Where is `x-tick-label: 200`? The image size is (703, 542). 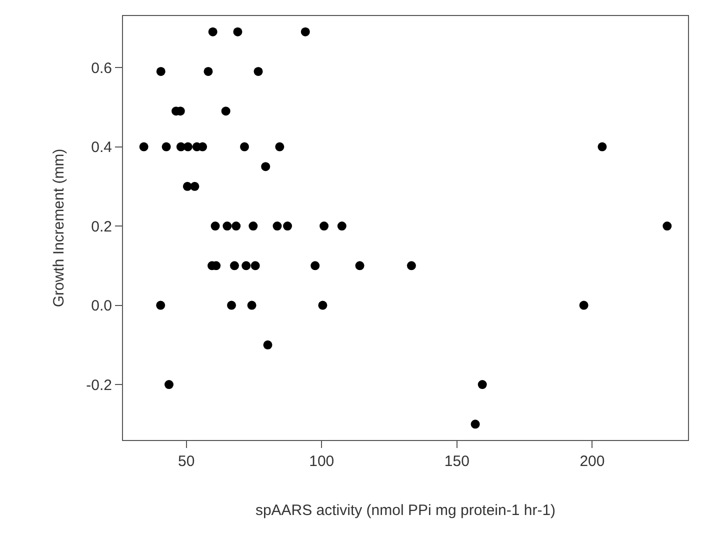
x-tick-label: 200 is located at coordinates (592, 461).